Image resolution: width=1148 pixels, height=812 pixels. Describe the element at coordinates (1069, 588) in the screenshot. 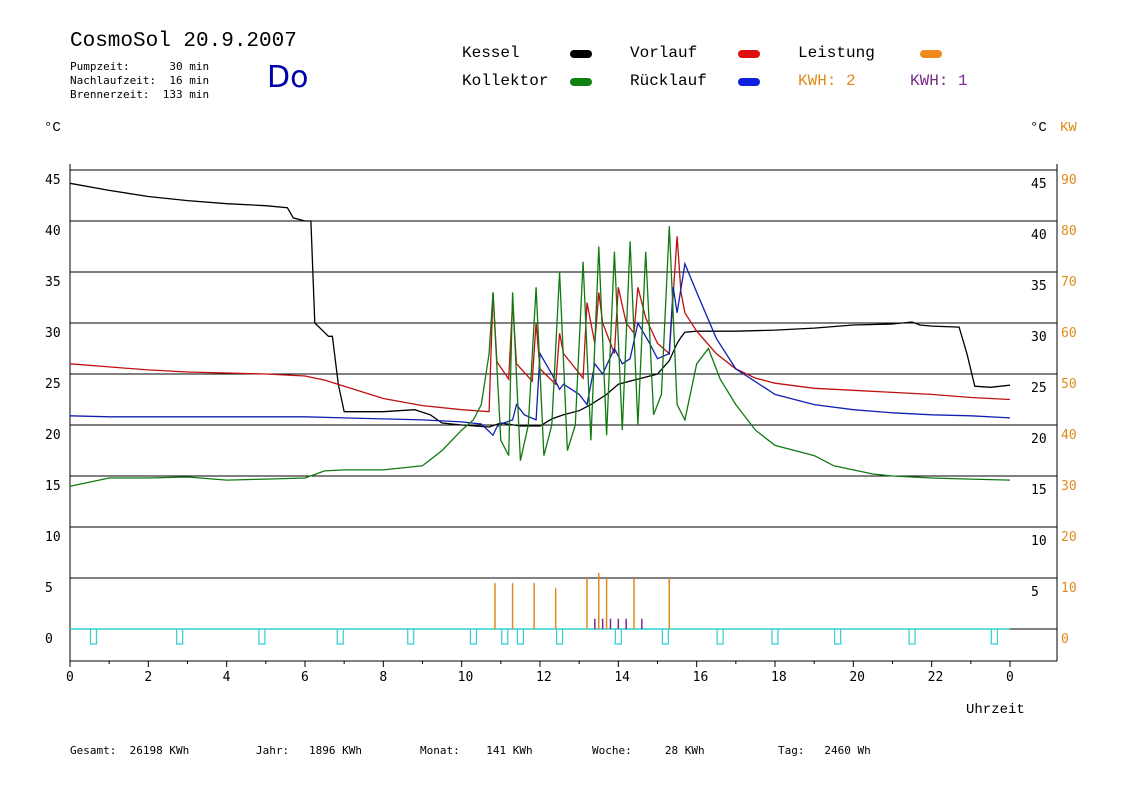

I see `y2-tick-label: 10` at that location.